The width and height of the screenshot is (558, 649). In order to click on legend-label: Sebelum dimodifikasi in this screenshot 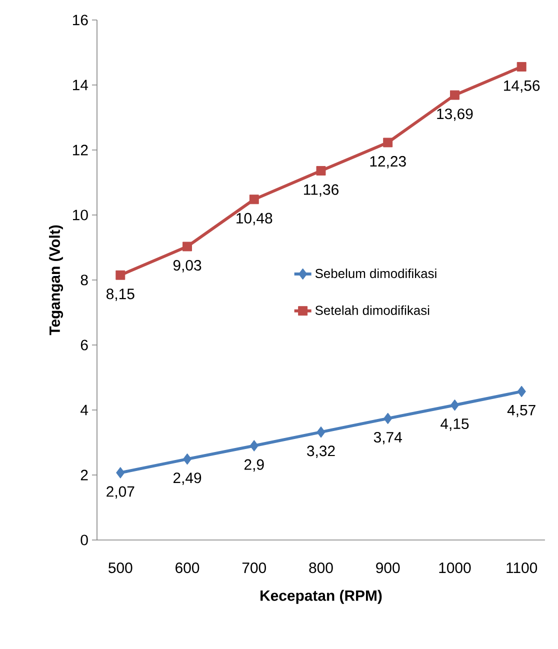, I will do `click(375, 273)`.